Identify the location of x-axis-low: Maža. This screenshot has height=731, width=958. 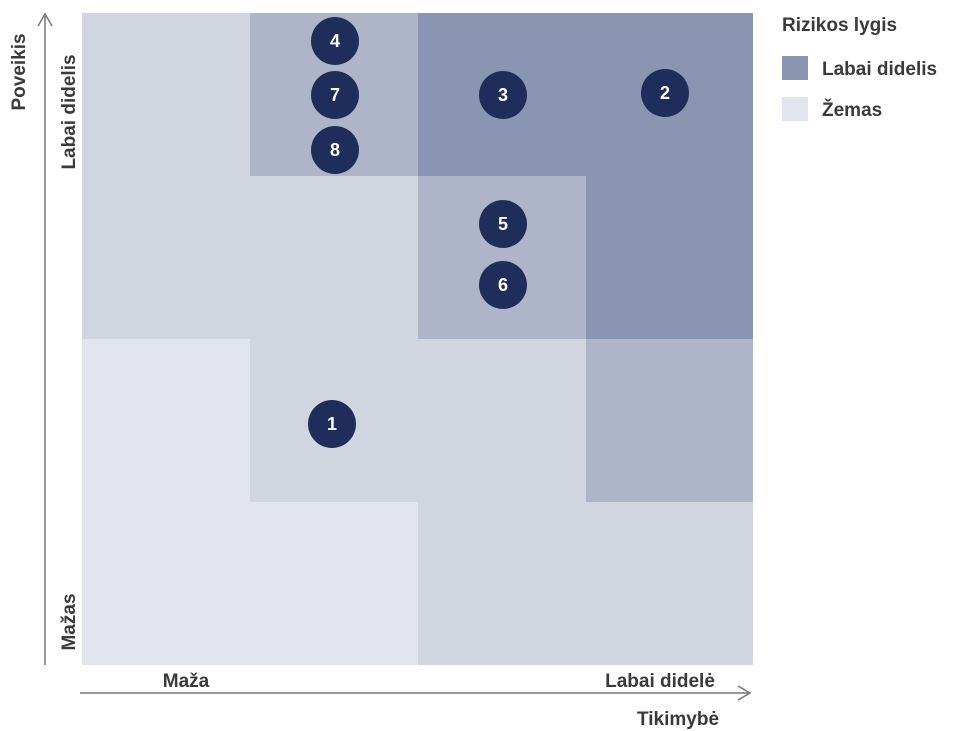
(186, 681).